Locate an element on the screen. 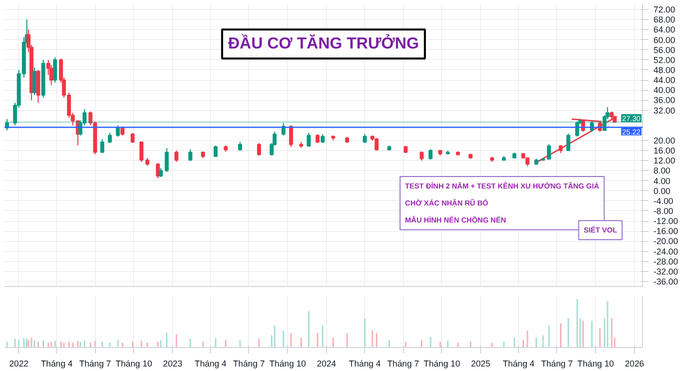 The width and height of the screenshot is (690, 371). text: ĐẦU CƠ TĂNG TRƯỞNG is located at coordinates (323, 42).